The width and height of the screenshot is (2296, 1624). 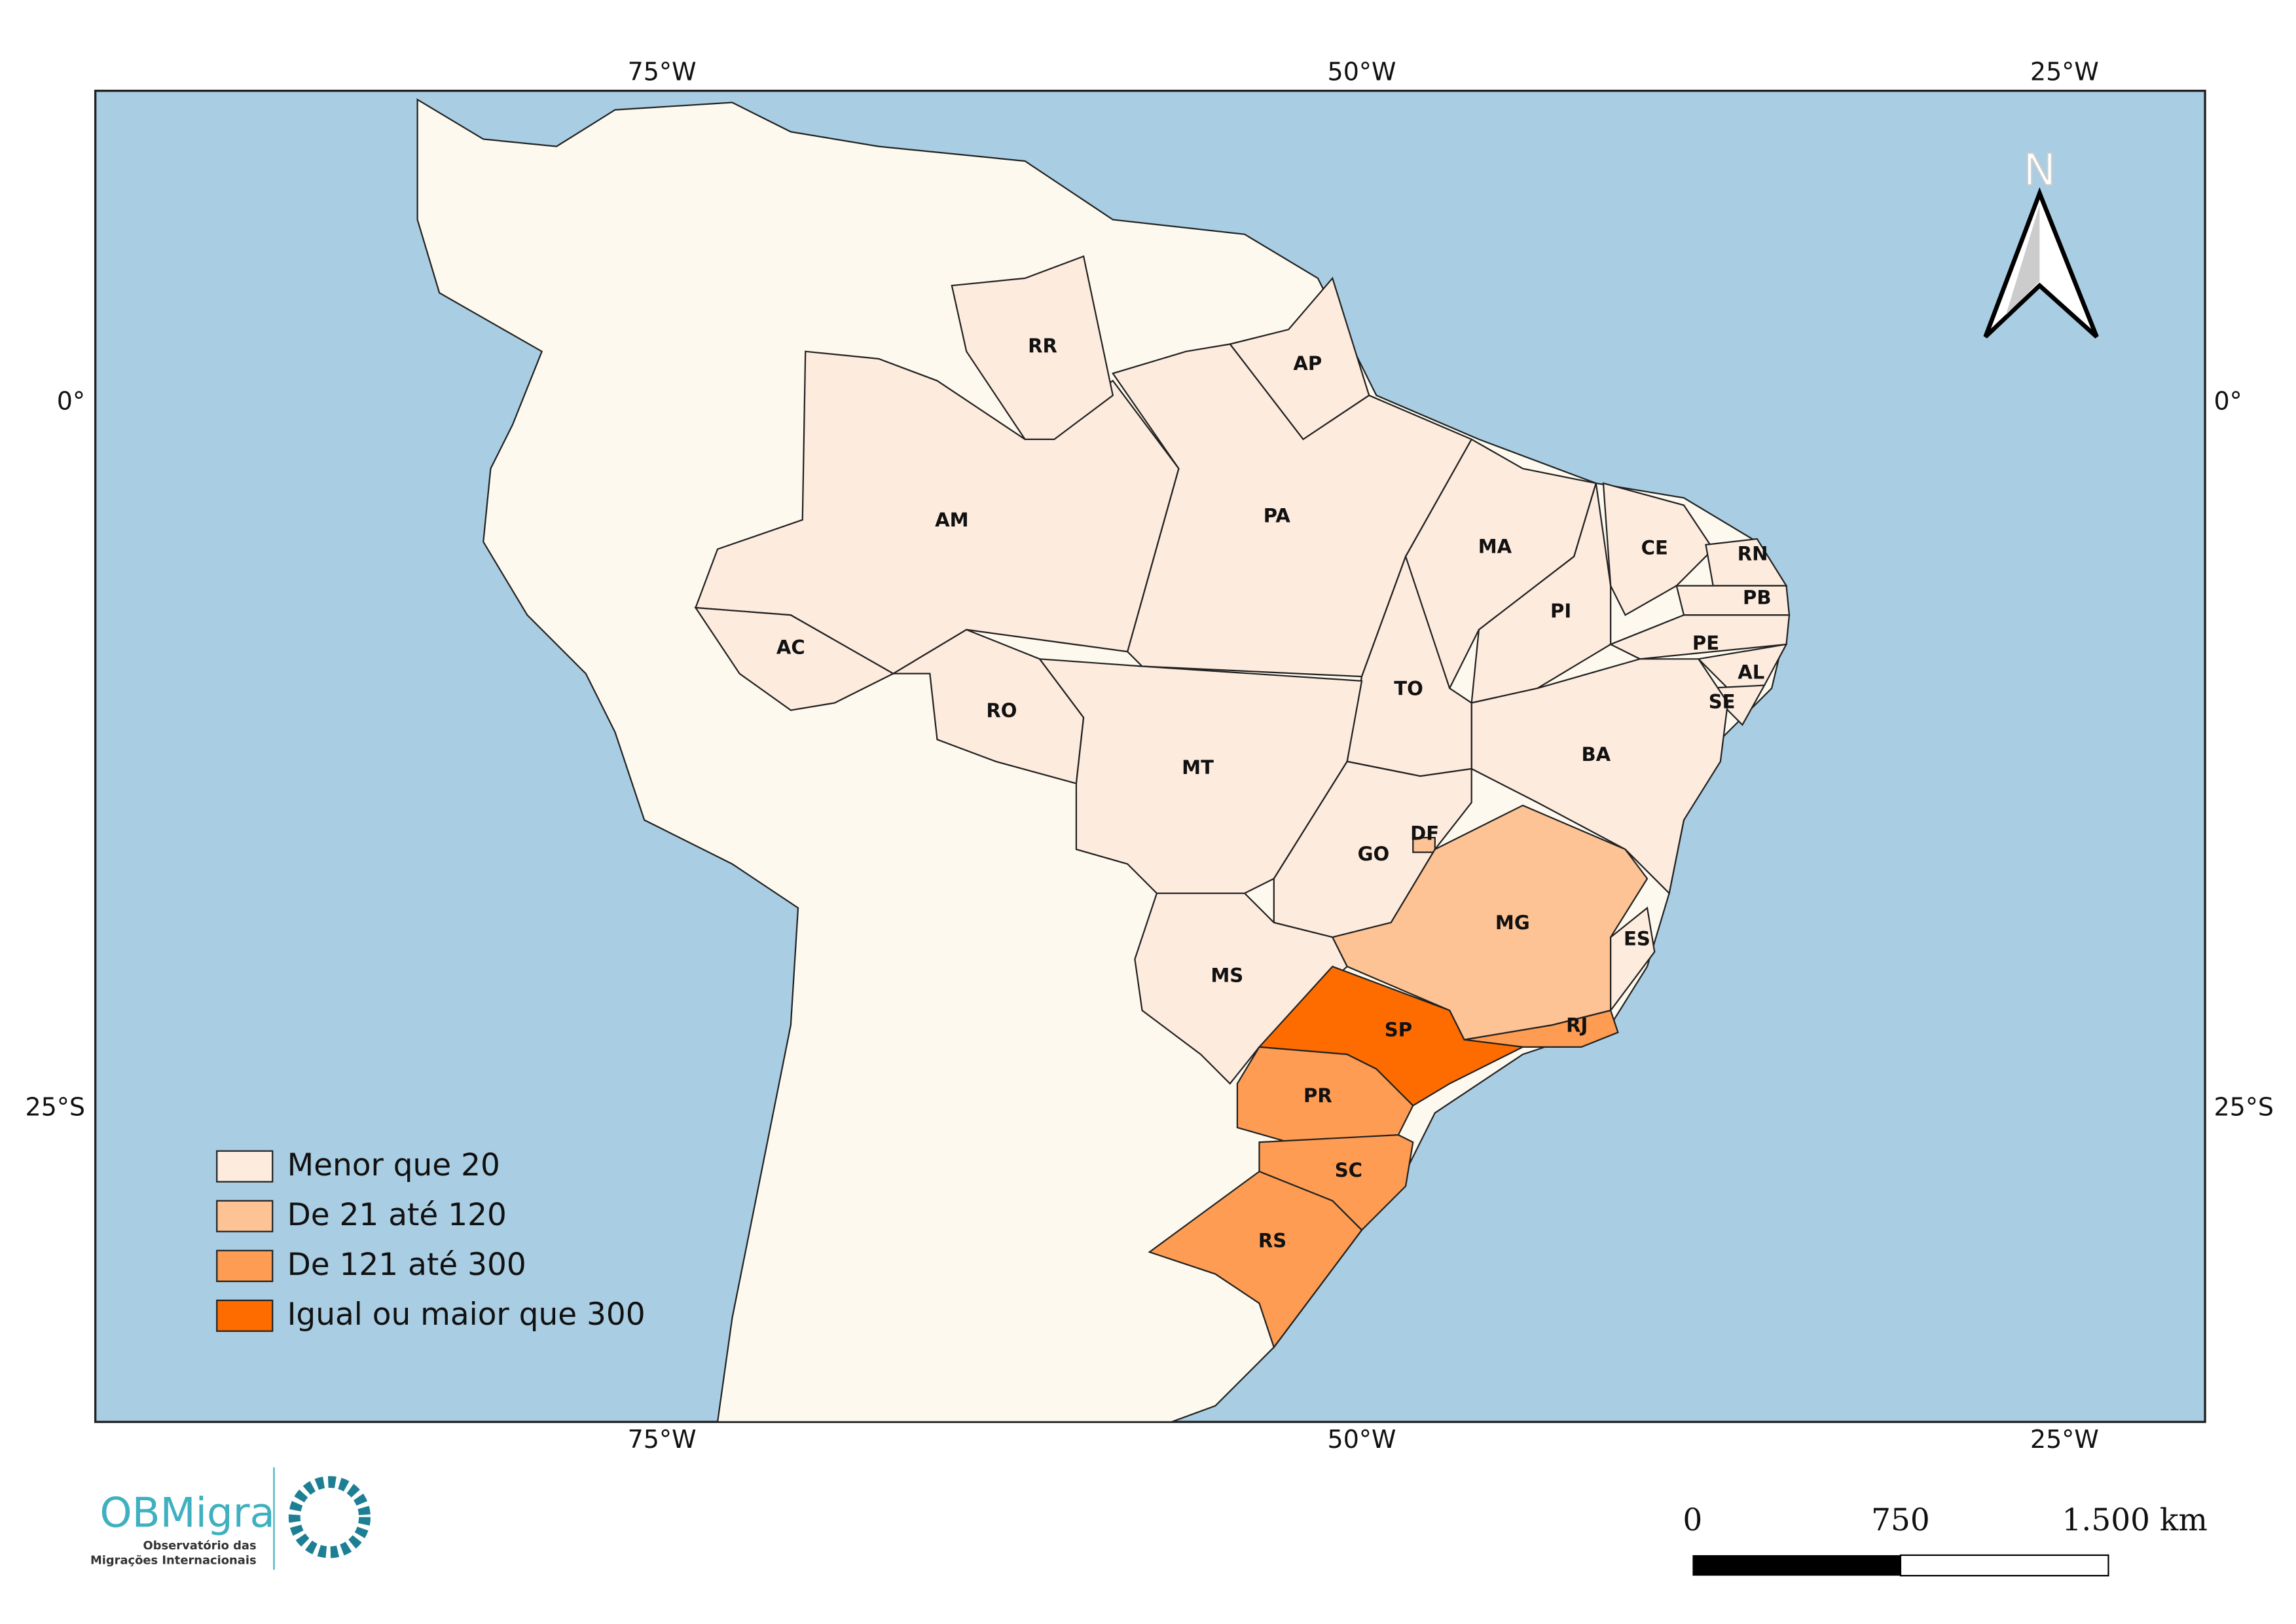 What do you see at coordinates (951, 520) in the screenshot?
I see `state-label: AM` at bounding box center [951, 520].